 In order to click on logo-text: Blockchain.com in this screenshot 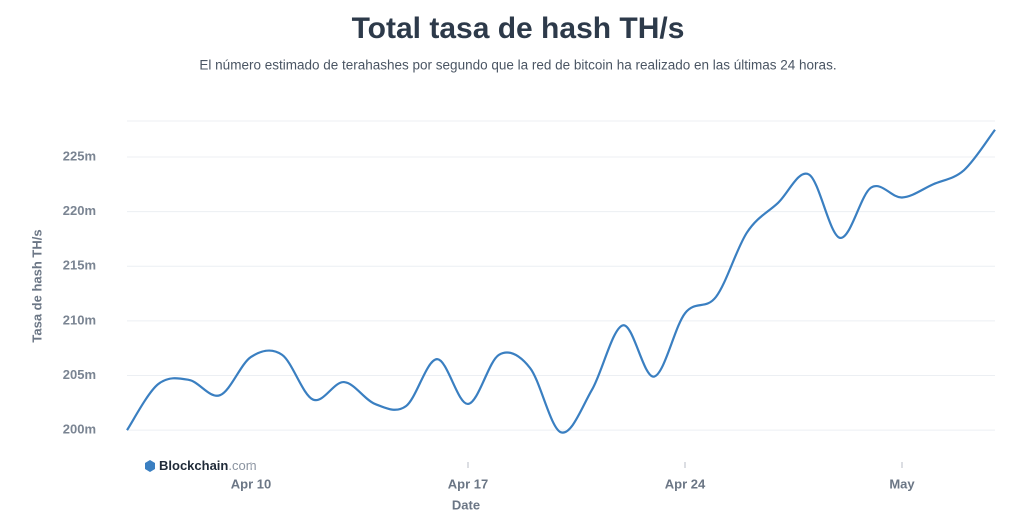, I will do `click(208, 465)`.